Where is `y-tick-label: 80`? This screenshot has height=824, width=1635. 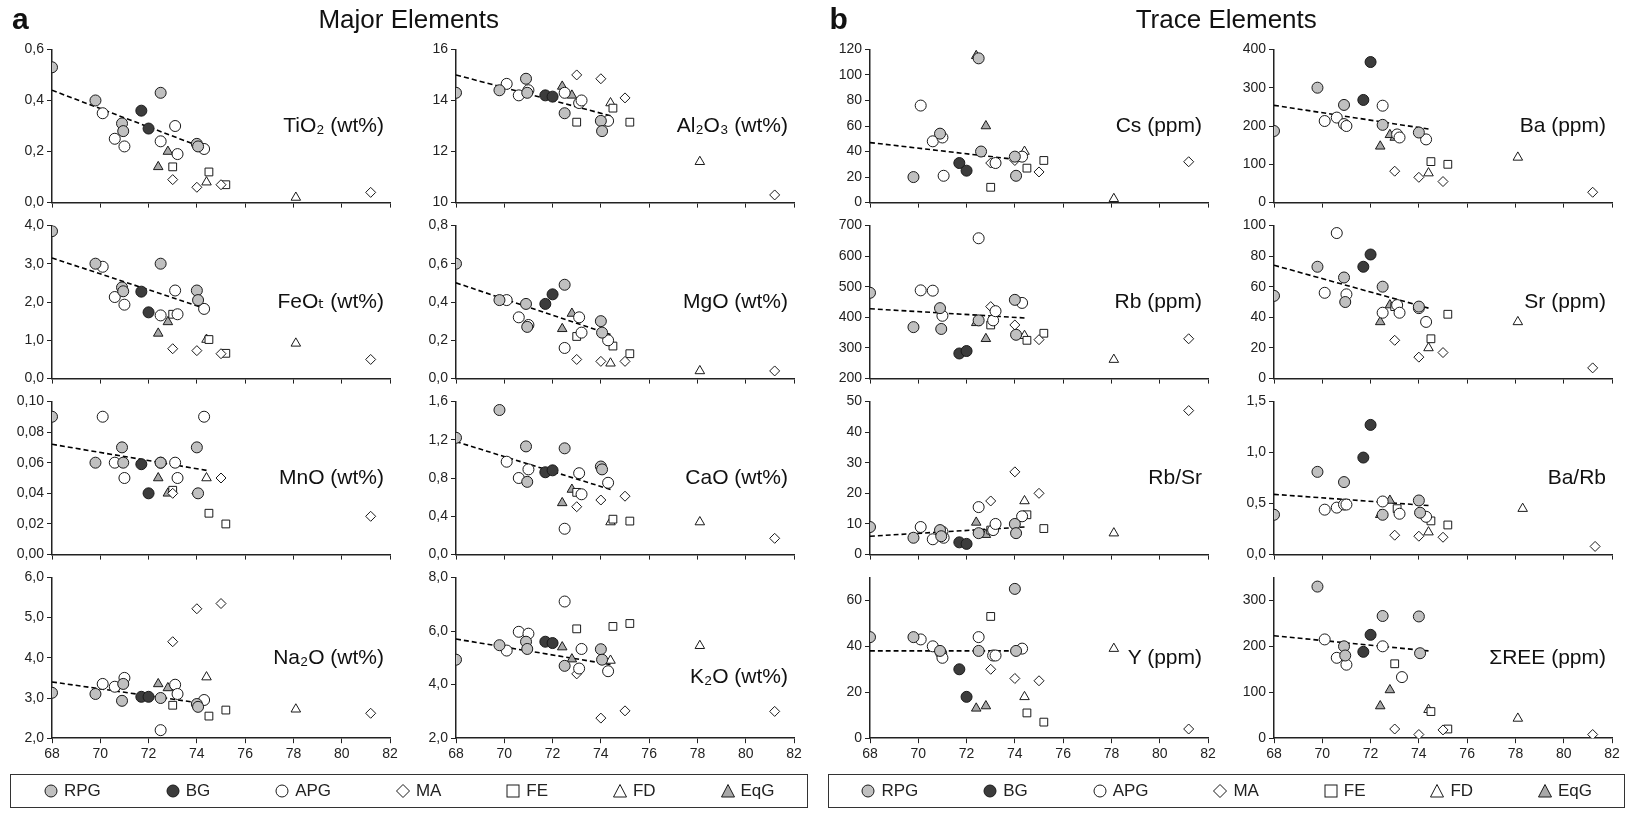 y-tick-label: 80 is located at coordinates (853, 99).